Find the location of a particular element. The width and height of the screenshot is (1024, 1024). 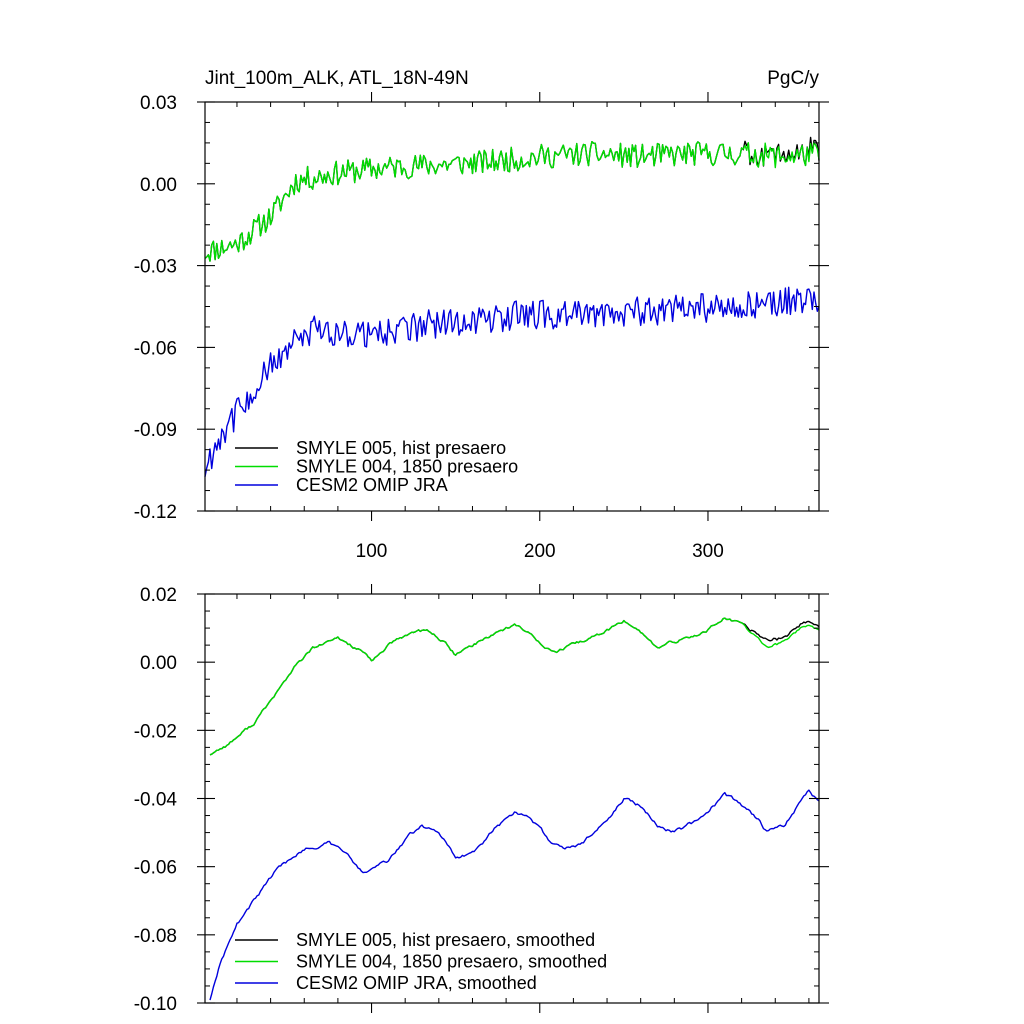

y-tick-label: -0.10 is located at coordinates (155, 1004).